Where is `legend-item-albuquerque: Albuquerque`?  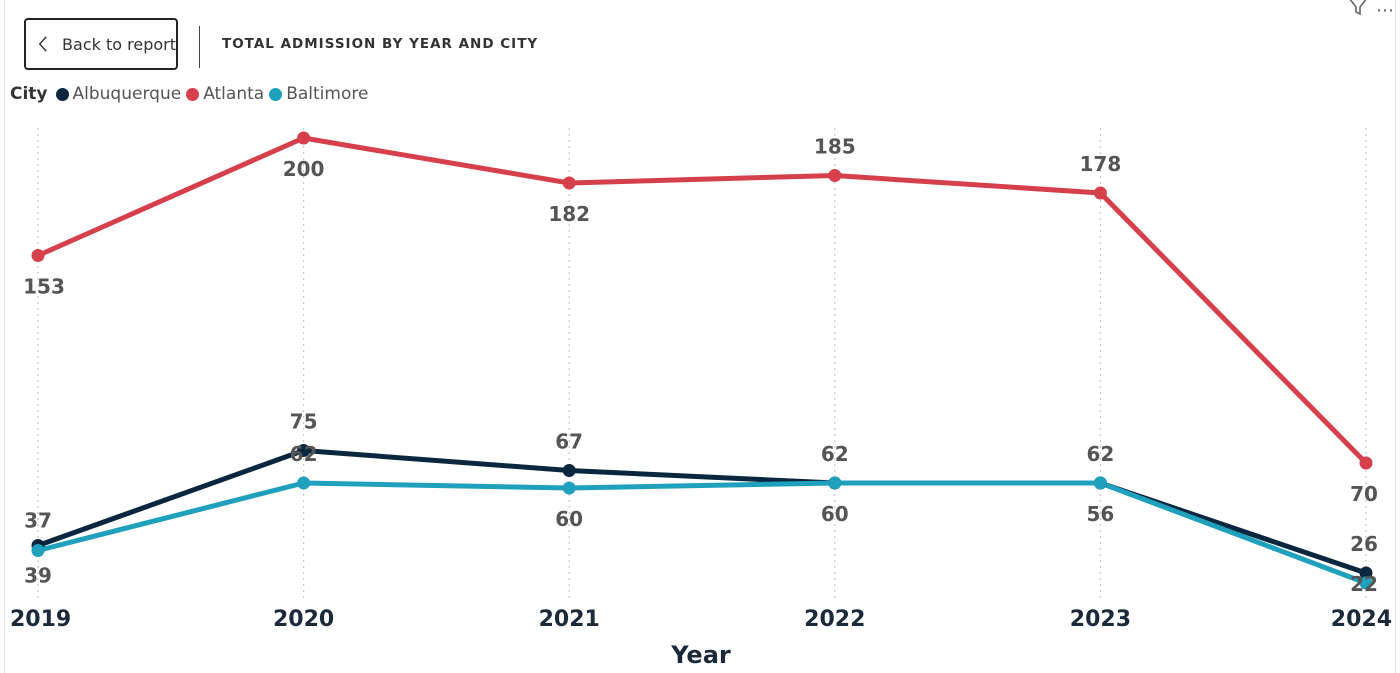 legend-item-albuquerque: Albuquerque is located at coordinates (118, 94).